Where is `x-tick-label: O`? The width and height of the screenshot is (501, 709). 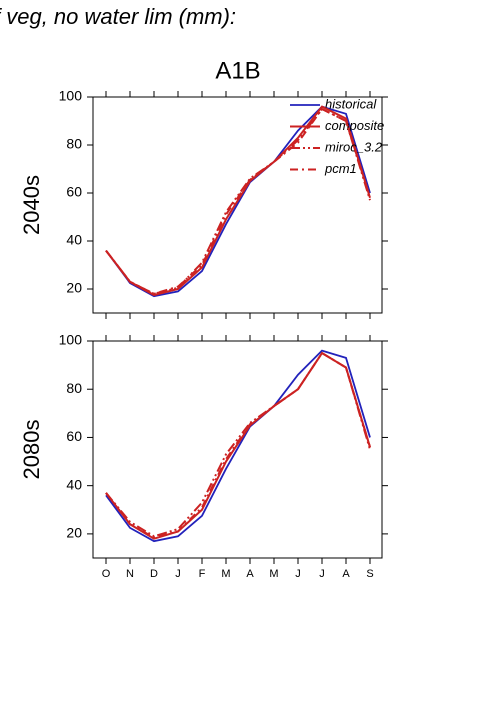 x-tick-label: O is located at coordinates (106, 574).